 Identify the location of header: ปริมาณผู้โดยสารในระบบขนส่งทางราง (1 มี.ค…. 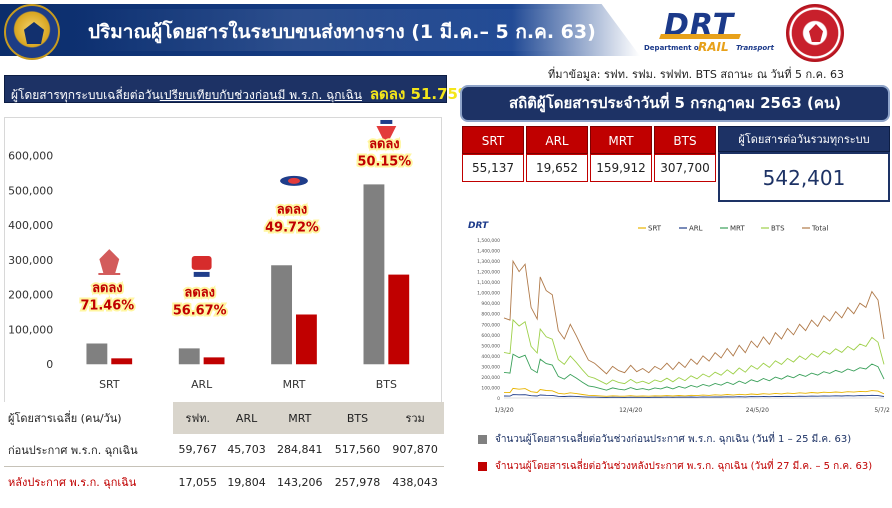
(446, 31).